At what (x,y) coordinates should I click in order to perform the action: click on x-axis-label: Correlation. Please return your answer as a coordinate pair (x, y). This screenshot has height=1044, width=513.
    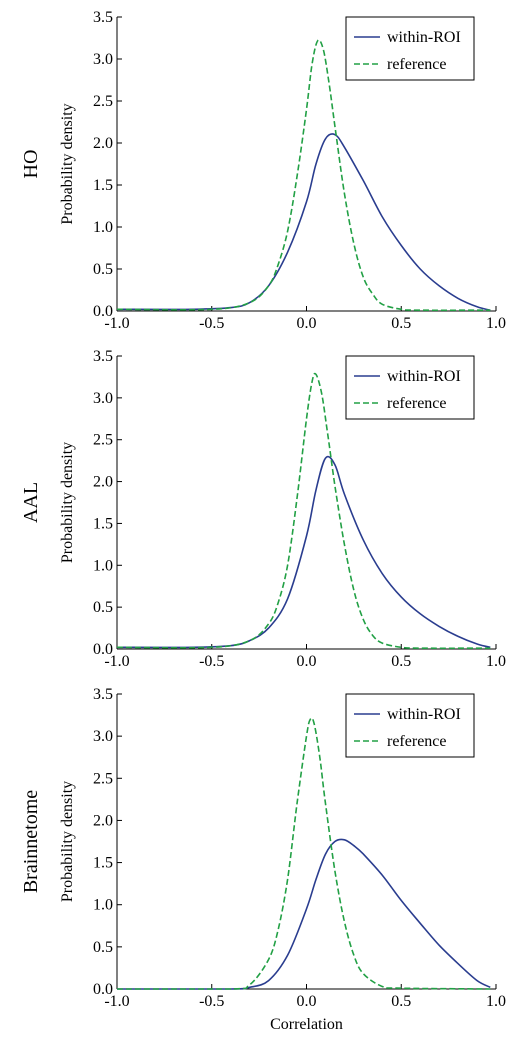
    Looking at the image, I should click on (306, 1024).